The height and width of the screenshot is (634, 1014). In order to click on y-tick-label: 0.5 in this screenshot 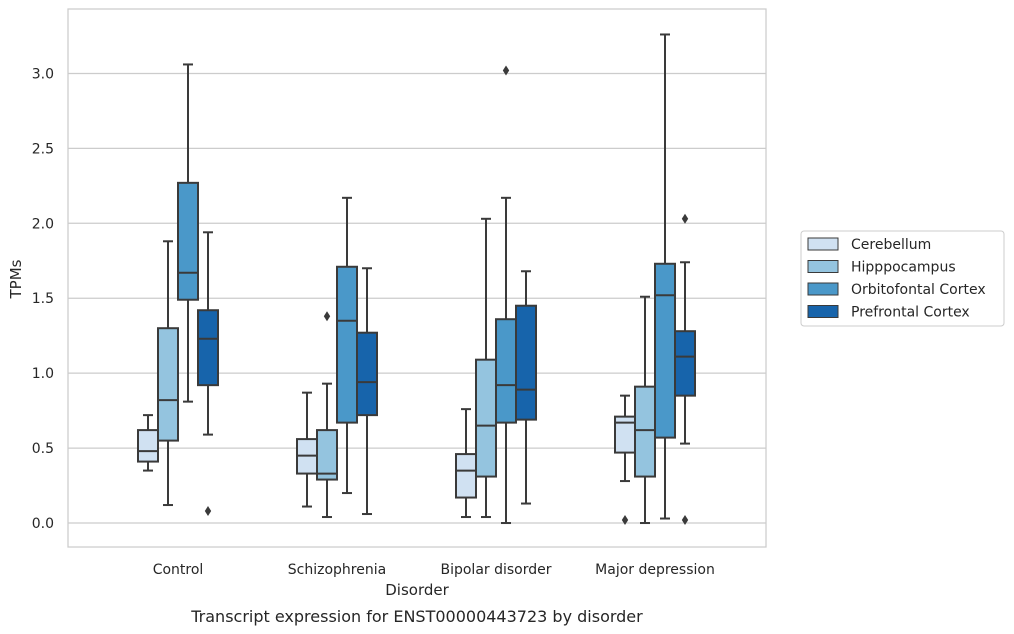, I will do `click(43, 449)`.